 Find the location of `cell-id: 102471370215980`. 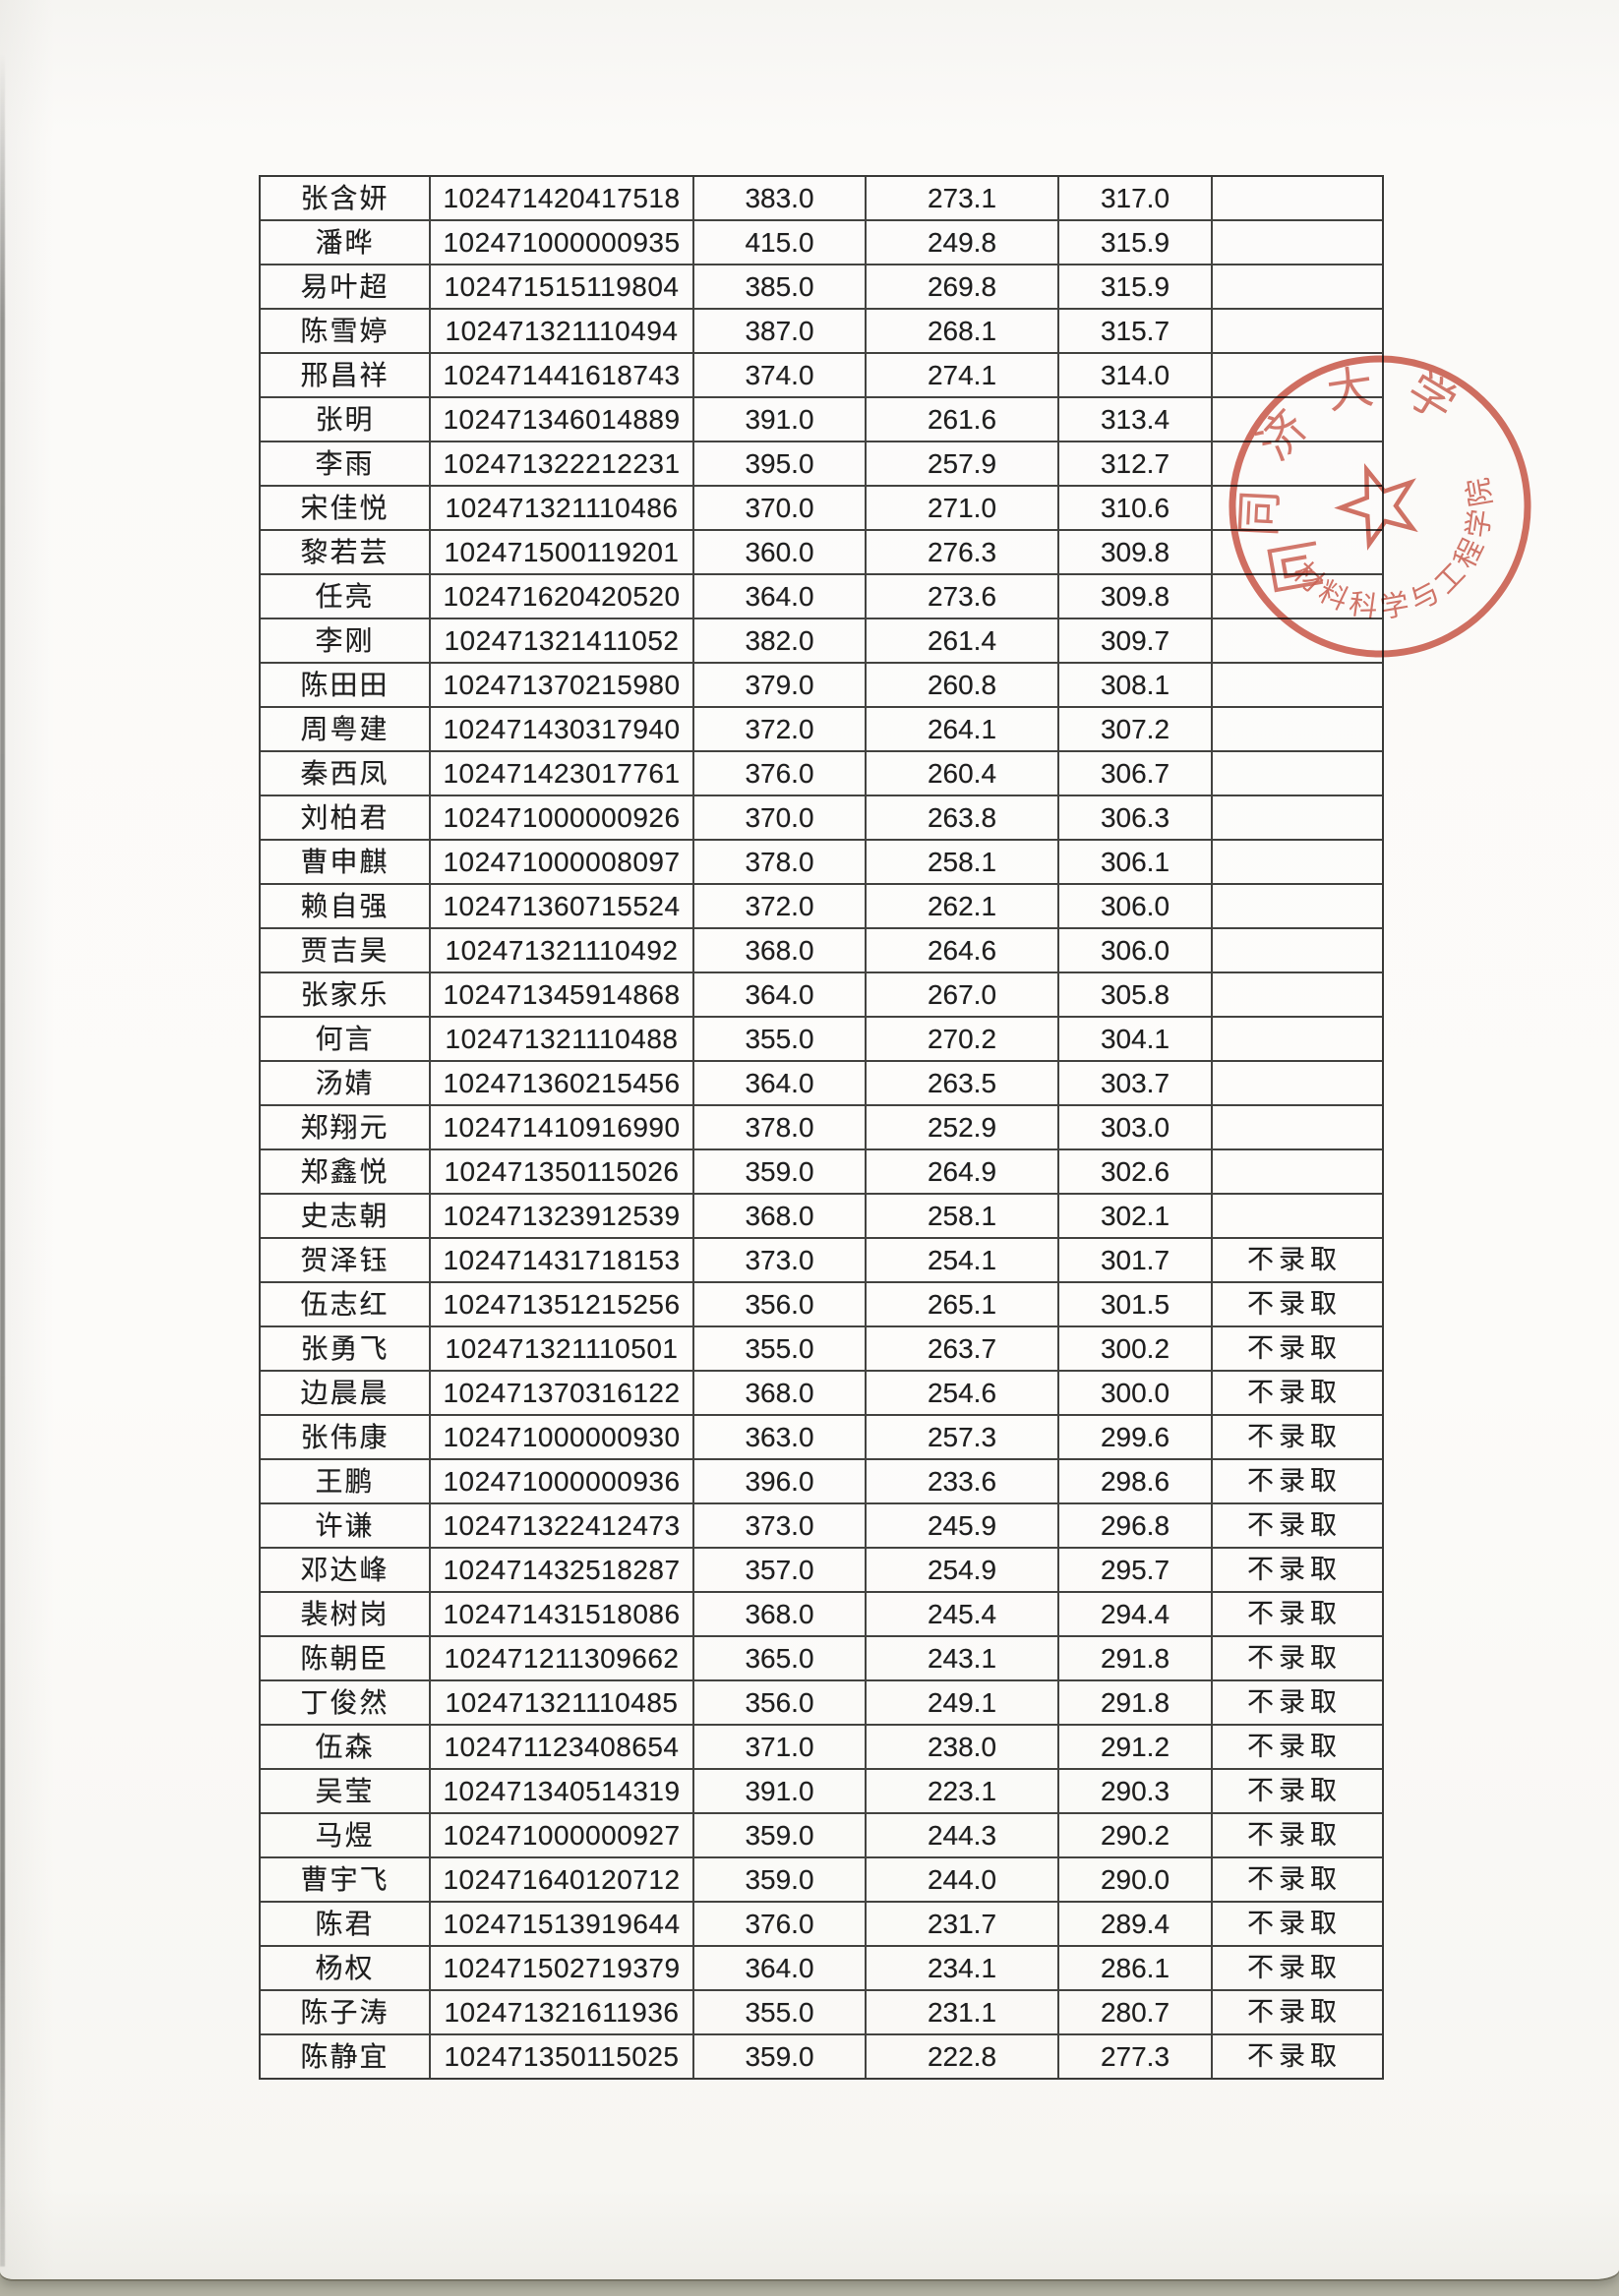

cell-id: 102471370215980 is located at coordinates (562, 685).